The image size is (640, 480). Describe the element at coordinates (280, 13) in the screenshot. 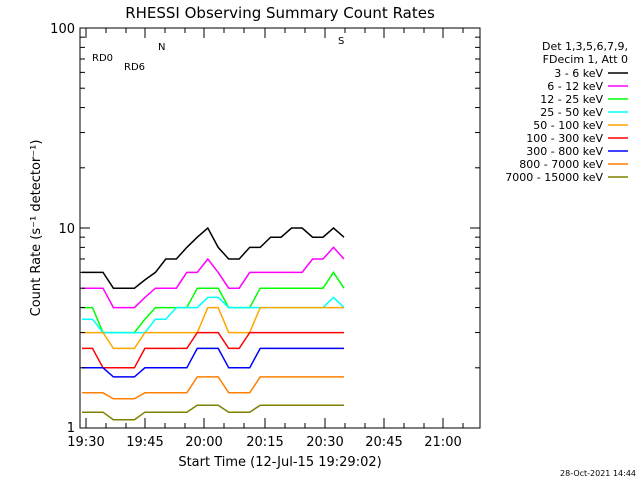

I see `chart-title: RHESSI Observing Summary Count Rates` at that location.